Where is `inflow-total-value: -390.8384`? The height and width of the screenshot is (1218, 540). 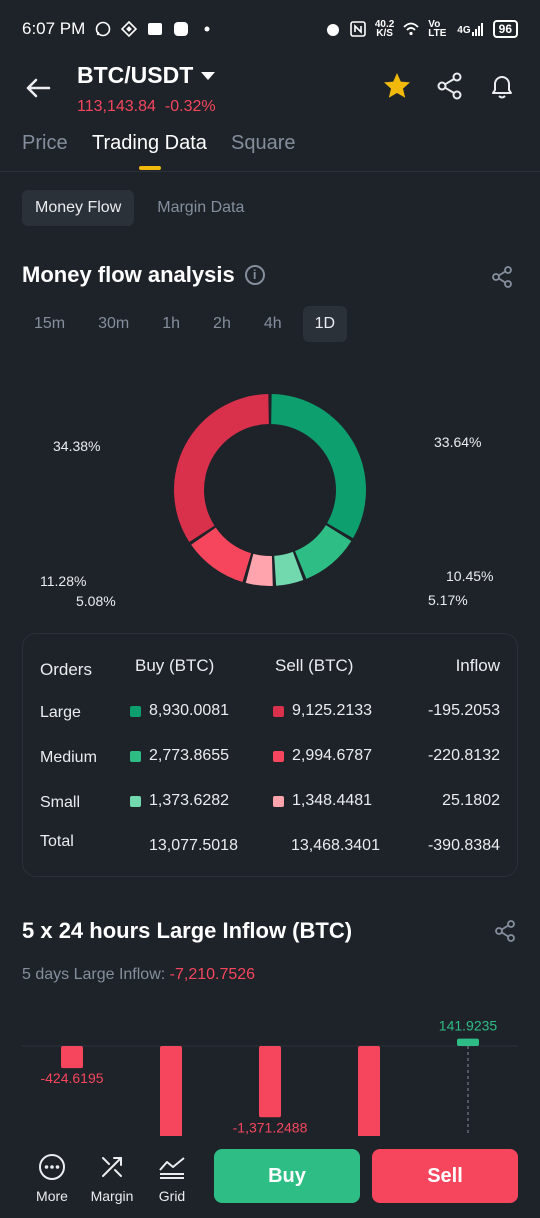 inflow-total-value: -390.8384 is located at coordinates (463, 845).